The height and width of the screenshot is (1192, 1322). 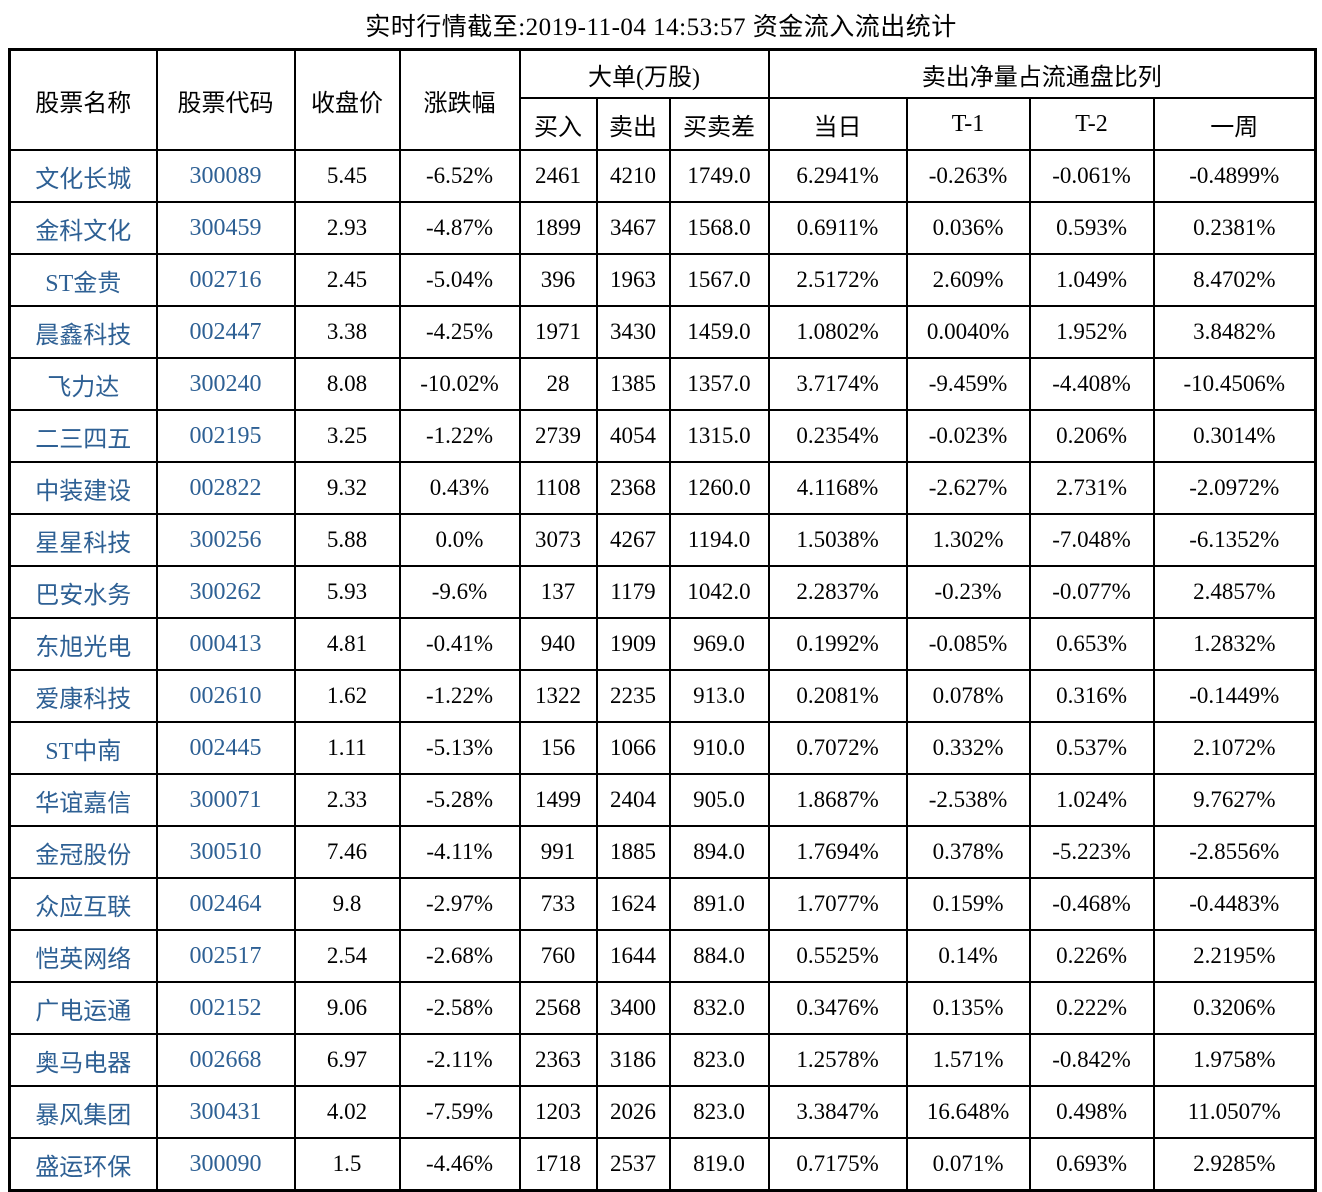 What do you see at coordinates (1234, 436) in the screenshot?
I see `week-ratio-cell: 0.3014%` at bounding box center [1234, 436].